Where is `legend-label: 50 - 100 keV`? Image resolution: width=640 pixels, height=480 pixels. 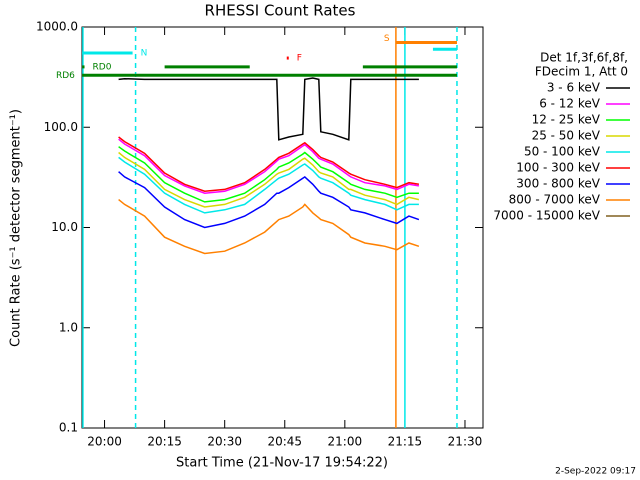
legend-label: 50 - 100 keV is located at coordinates (562, 152).